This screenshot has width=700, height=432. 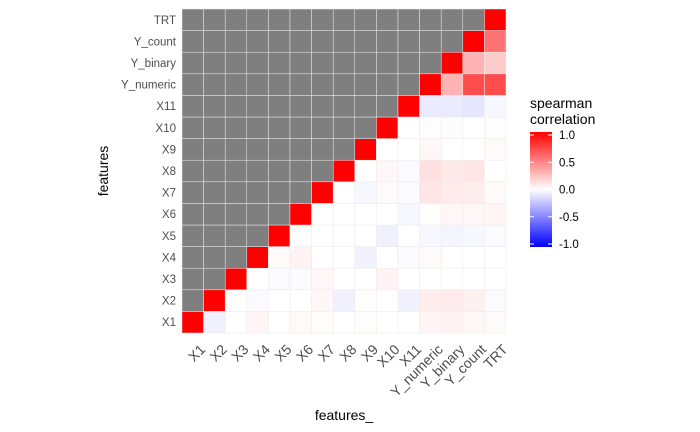 I want to click on heatmap-cell-TRT-X7, so click(x=322, y=19).